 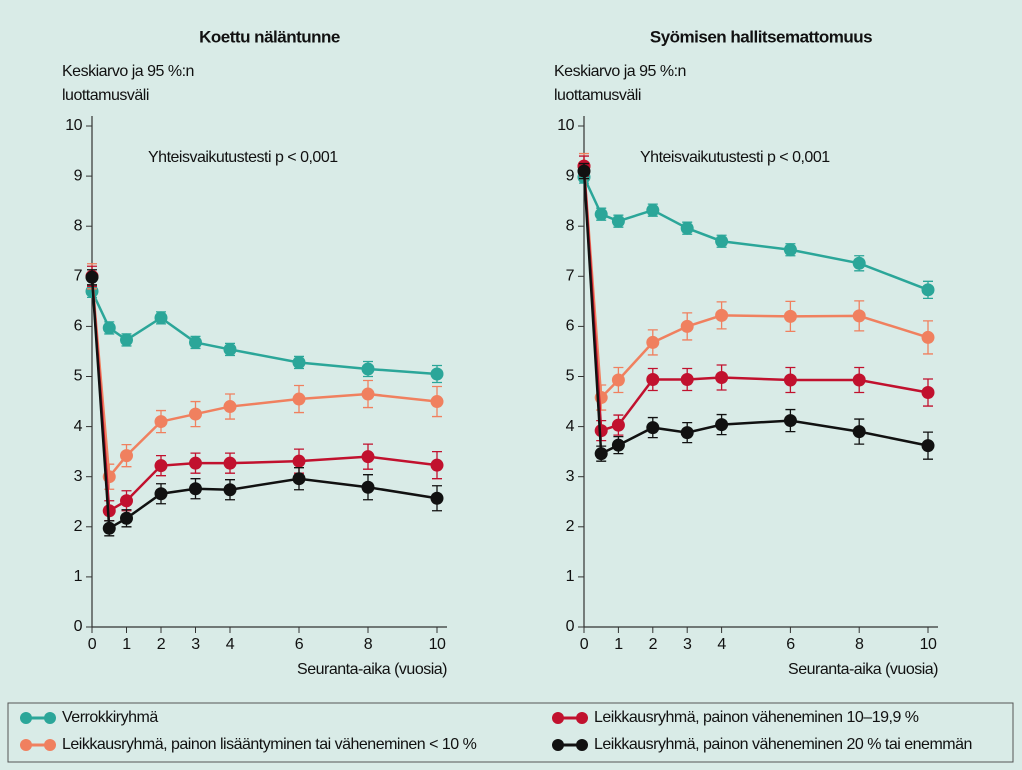 What do you see at coordinates (195, 644) in the screenshot?
I see `x-tick-label: 3` at bounding box center [195, 644].